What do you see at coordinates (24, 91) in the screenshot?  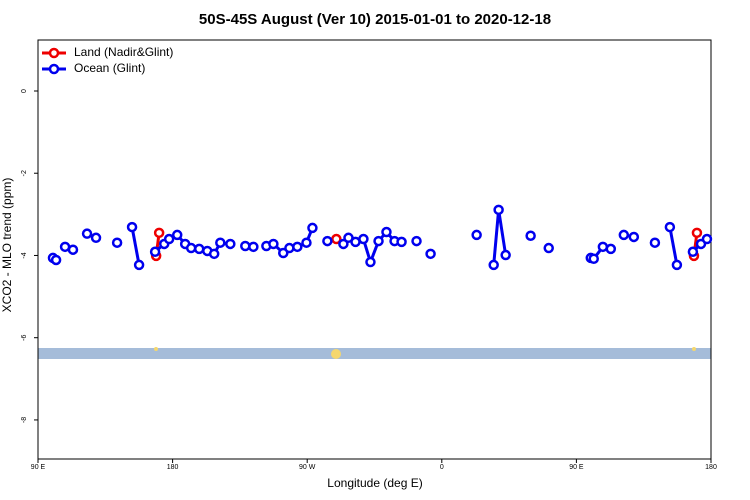 I see `y-tick-label: 0` at bounding box center [24, 91].